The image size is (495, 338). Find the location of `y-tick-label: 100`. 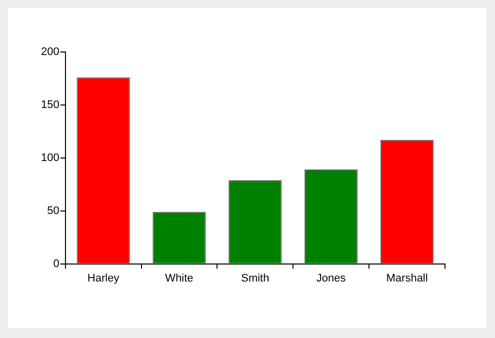

y-tick-label: 100 is located at coordinates (50, 158).